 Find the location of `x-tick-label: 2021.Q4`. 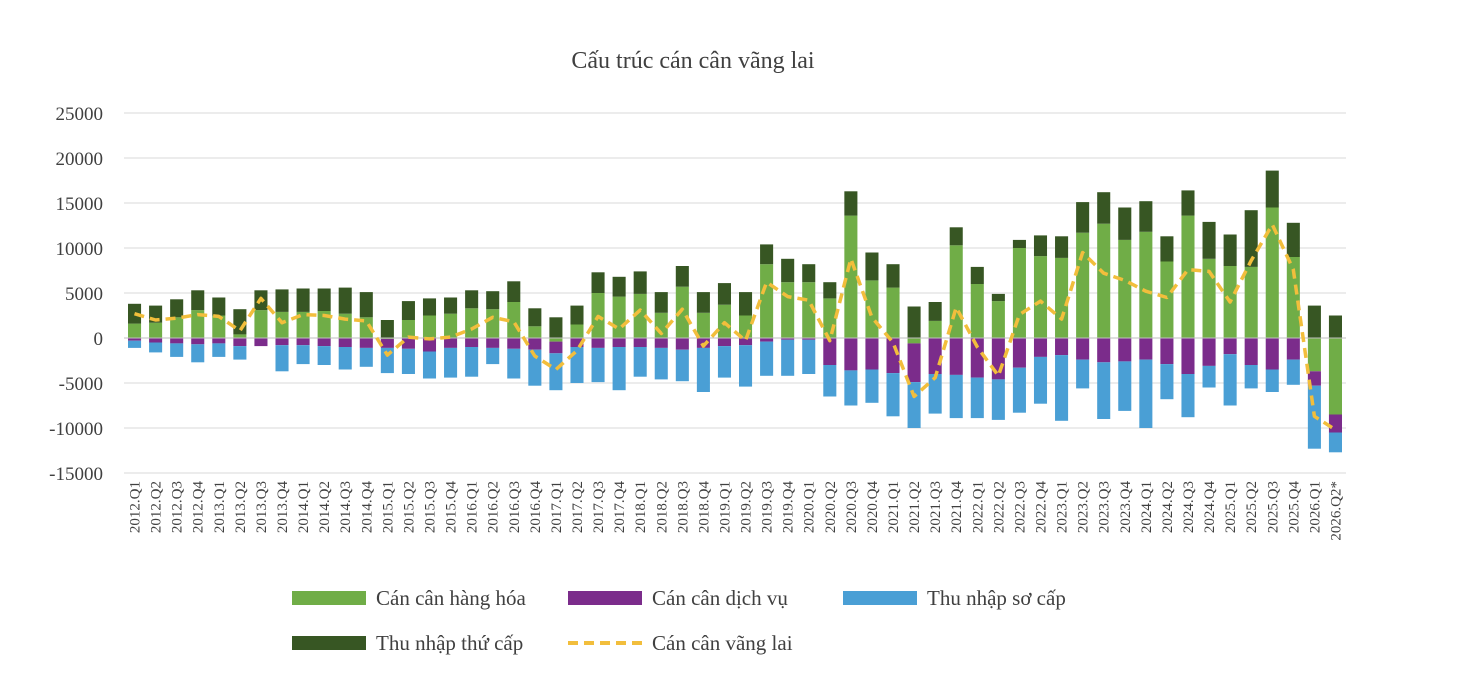

x-tick-label: 2021.Q4 is located at coordinates (957, 507).